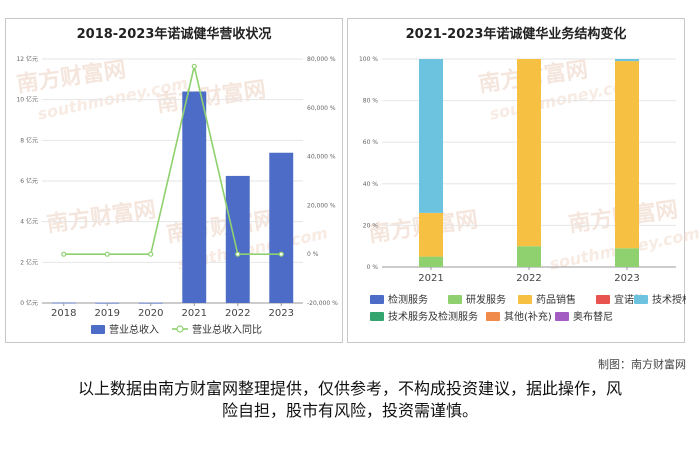 This screenshot has width=700, height=467. Describe the element at coordinates (486, 299) in the screenshot. I see `legend-label: 研发服务` at that location.